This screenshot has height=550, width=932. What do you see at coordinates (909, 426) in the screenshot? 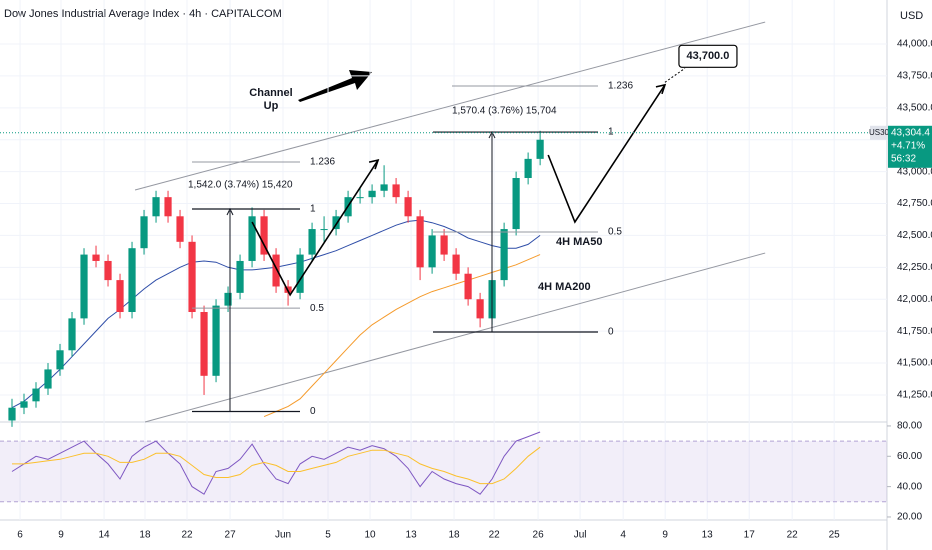
I see `rsi-tick-label: 80.00` at bounding box center [909, 426].